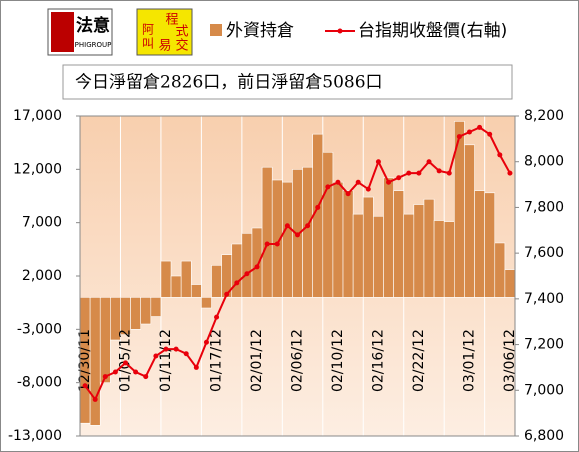  What do you see at coordinates (62, 32) in the screenshot?
I see `logo-icon` at bounding box center [62, 32].